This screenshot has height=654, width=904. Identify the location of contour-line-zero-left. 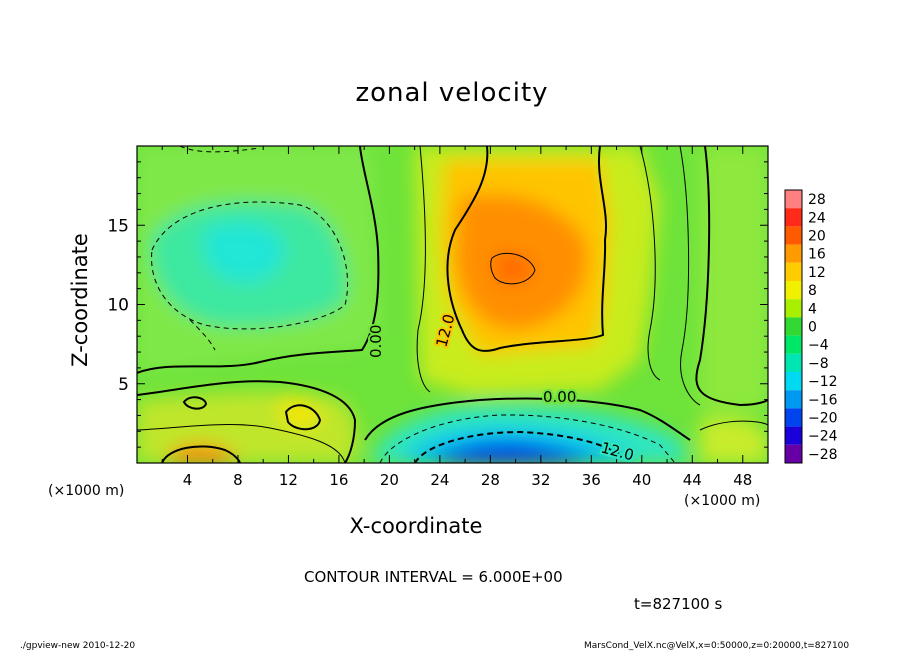
(258, 260).